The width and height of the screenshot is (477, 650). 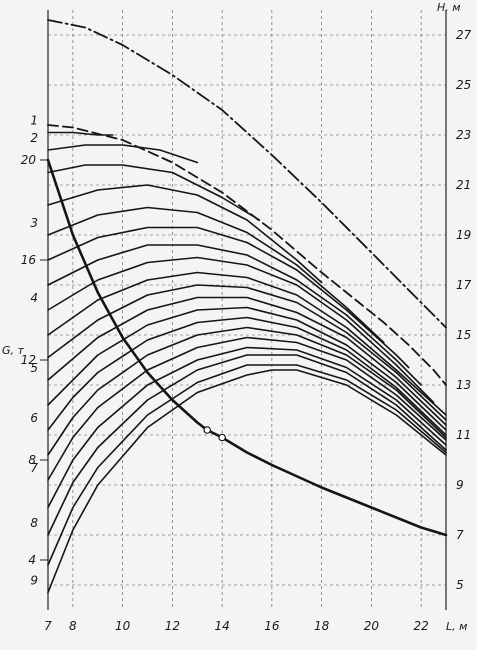 What do you see at coordinates (463, 335) in the screenshot?
I see `y-right-tick-label: 15` at bounding box center [463, 335].